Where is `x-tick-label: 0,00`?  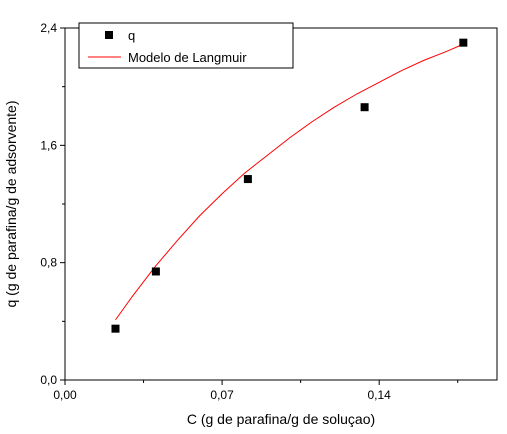
x-tick-label: 0,00 is located at coordinates (65, 395).